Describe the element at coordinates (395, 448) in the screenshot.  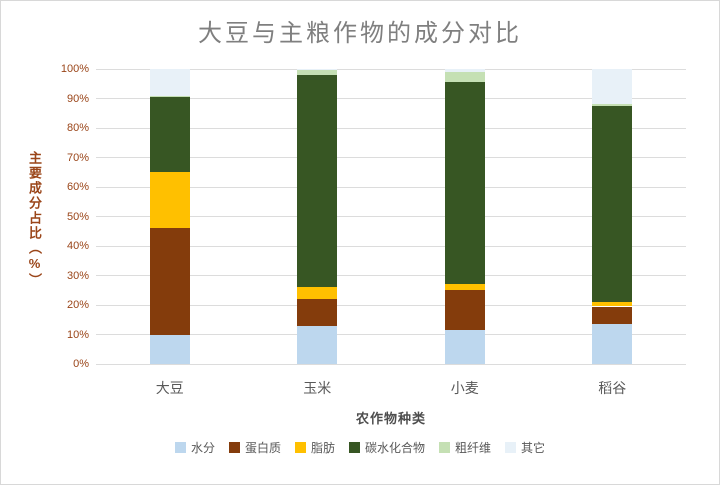
I see `legend-label: 碳水化合物` at that location.